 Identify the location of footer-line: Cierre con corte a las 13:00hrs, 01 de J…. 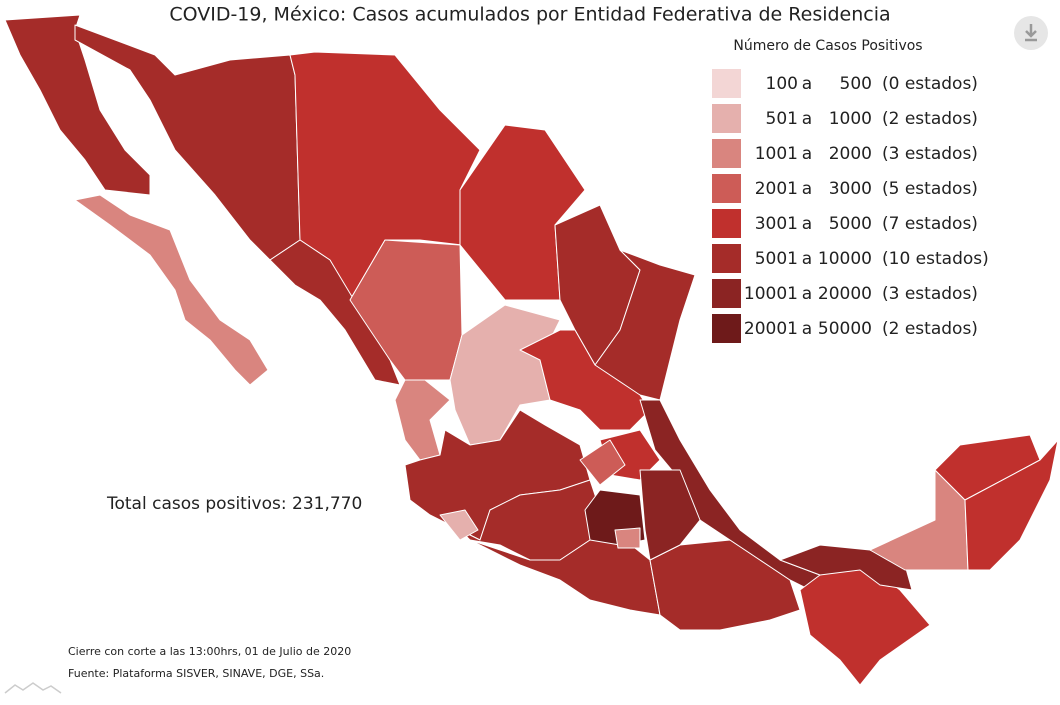
(209, 651).